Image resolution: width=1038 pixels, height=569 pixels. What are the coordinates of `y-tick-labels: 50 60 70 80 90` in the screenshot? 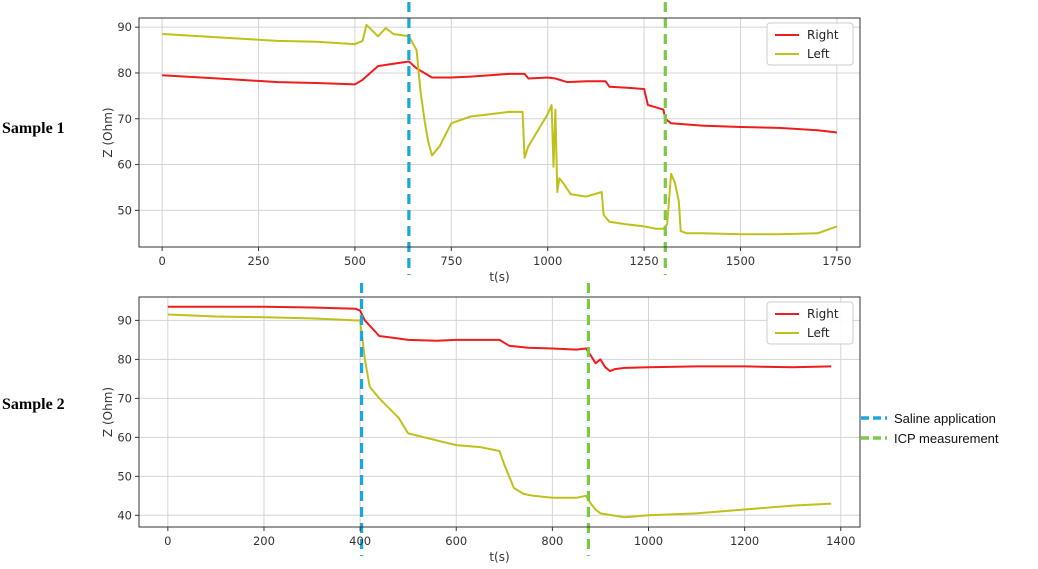 It's located at (128, 118).